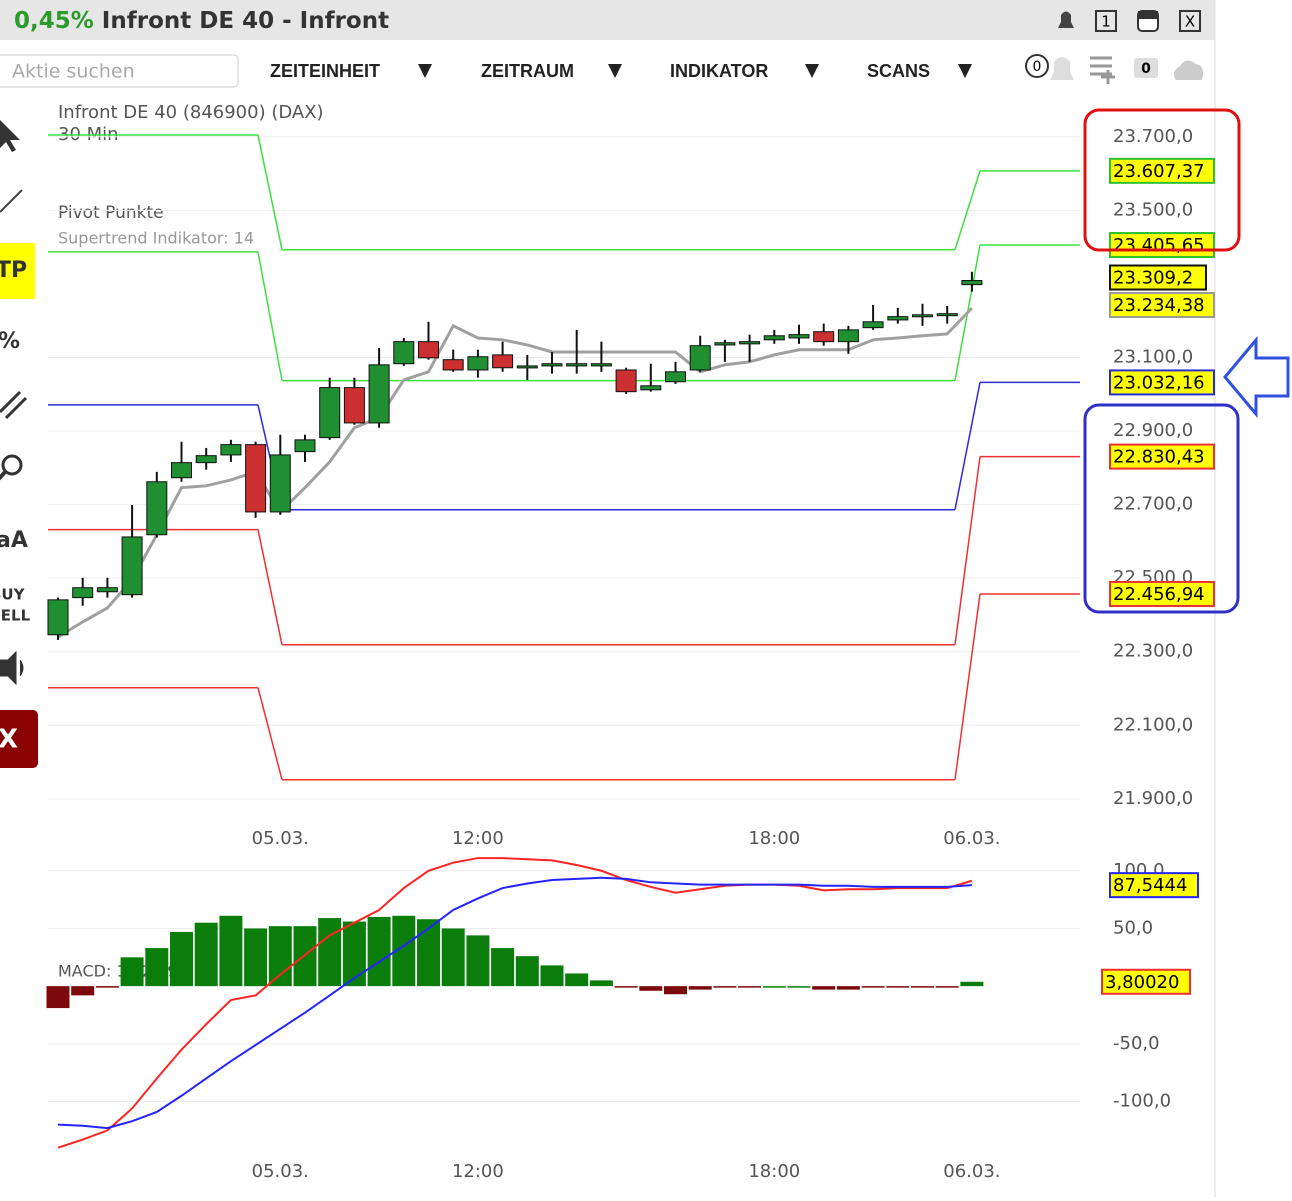 This screenshot has width=1292, height=1201. What do you see at coordinates (1062, 68) in the screenshot?
I see `bell-icon` at bounding box center [1062, 68].